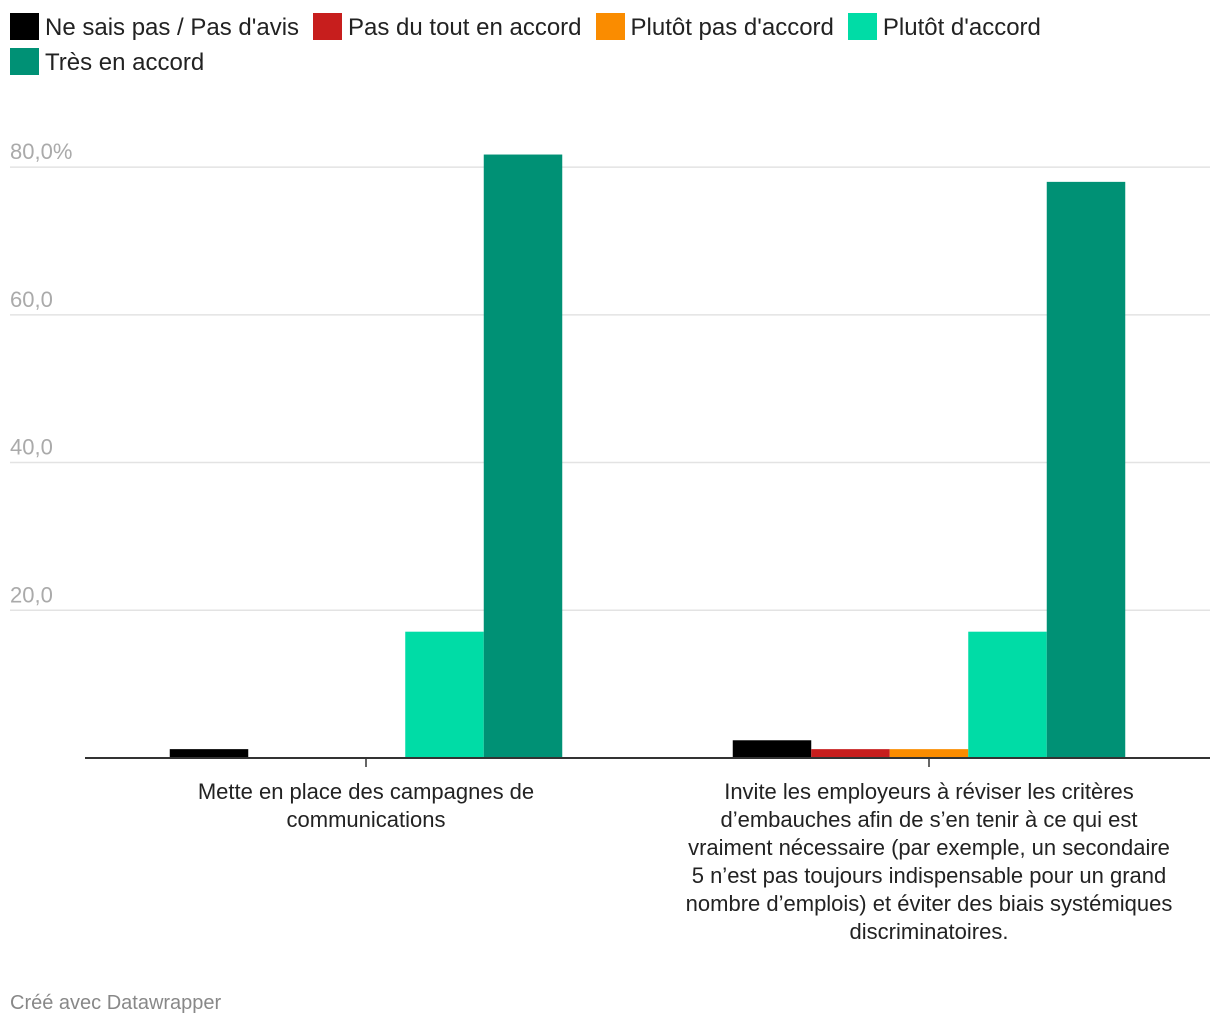 The image size is (1220, 1030). I want to click on y-tick-label: 40,0, so click(31, 447).